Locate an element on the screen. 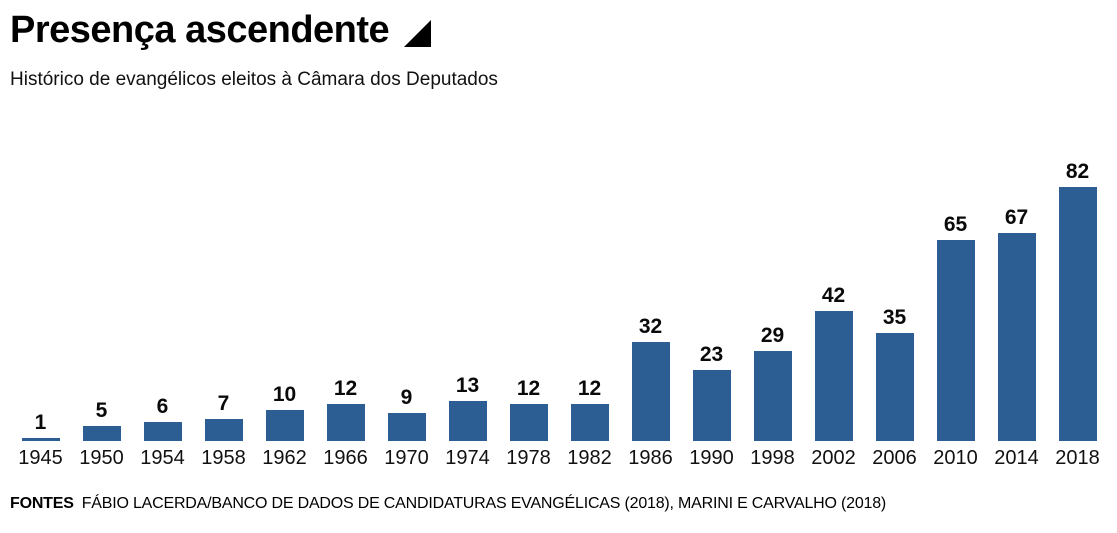 The width and height of the screenshot is (1117, 533). bar-value-label: 42 is located at coordinates (833, 295).